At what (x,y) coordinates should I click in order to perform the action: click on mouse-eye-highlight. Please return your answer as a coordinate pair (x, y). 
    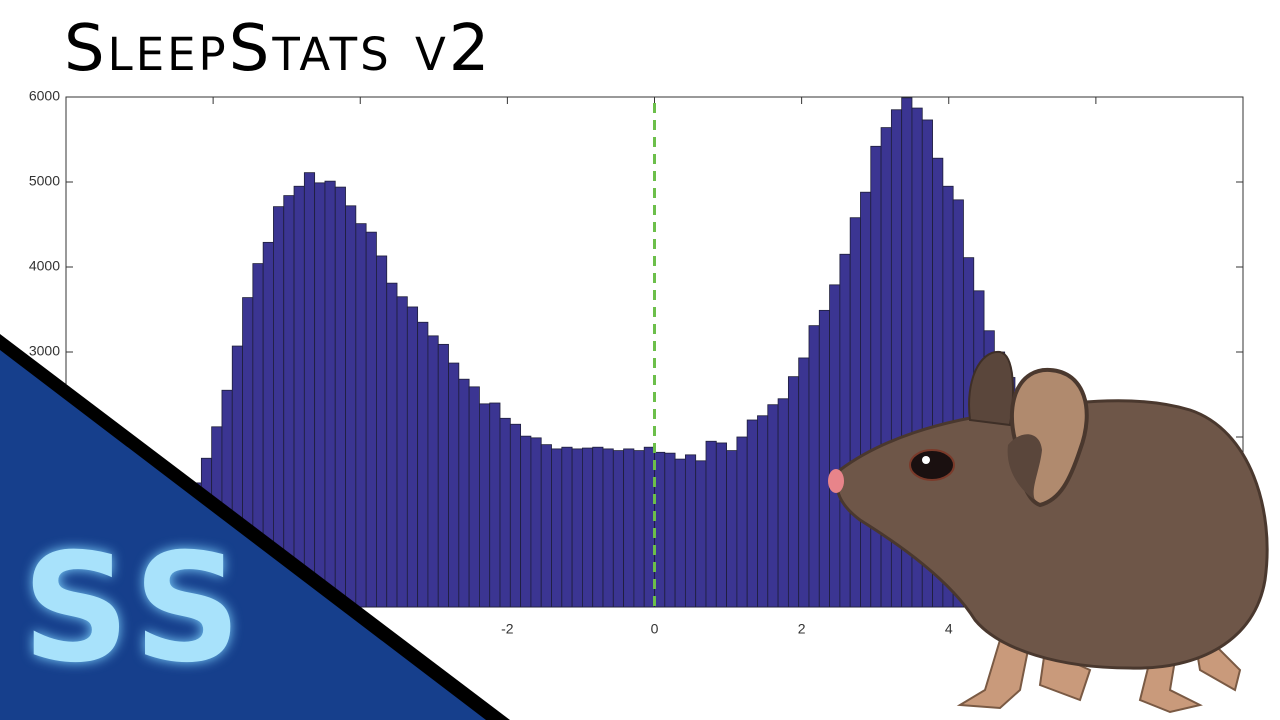
    Looking at the image, I should click on (926, 460).